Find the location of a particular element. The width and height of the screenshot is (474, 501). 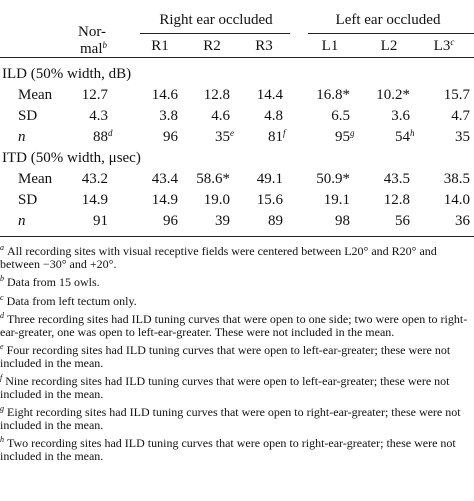

header-rule is located at coordinates (237, 57).